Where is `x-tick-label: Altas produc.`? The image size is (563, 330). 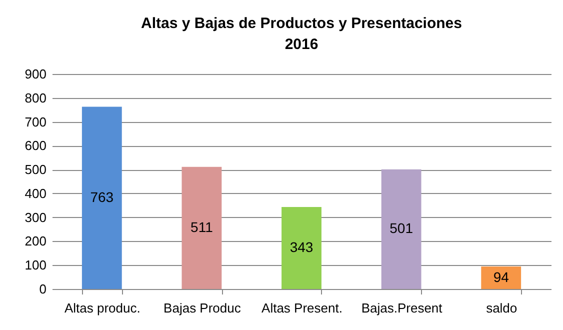 x-tick-label: Altas produc. is located at coordinates (102, 308).